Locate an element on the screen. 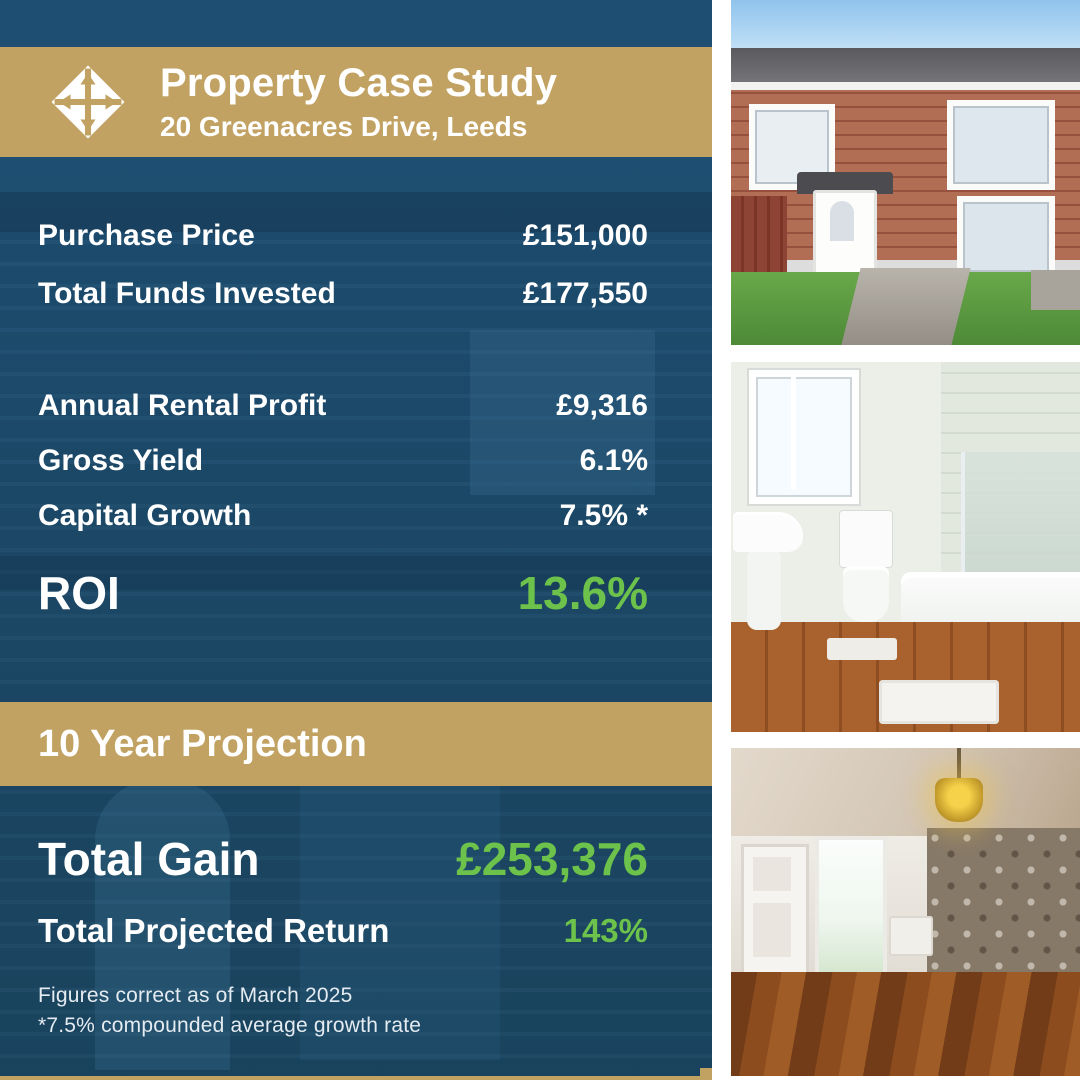  stat-row-purchase-price: Purchase Price £151,000 is located at coordinates (343, 236).